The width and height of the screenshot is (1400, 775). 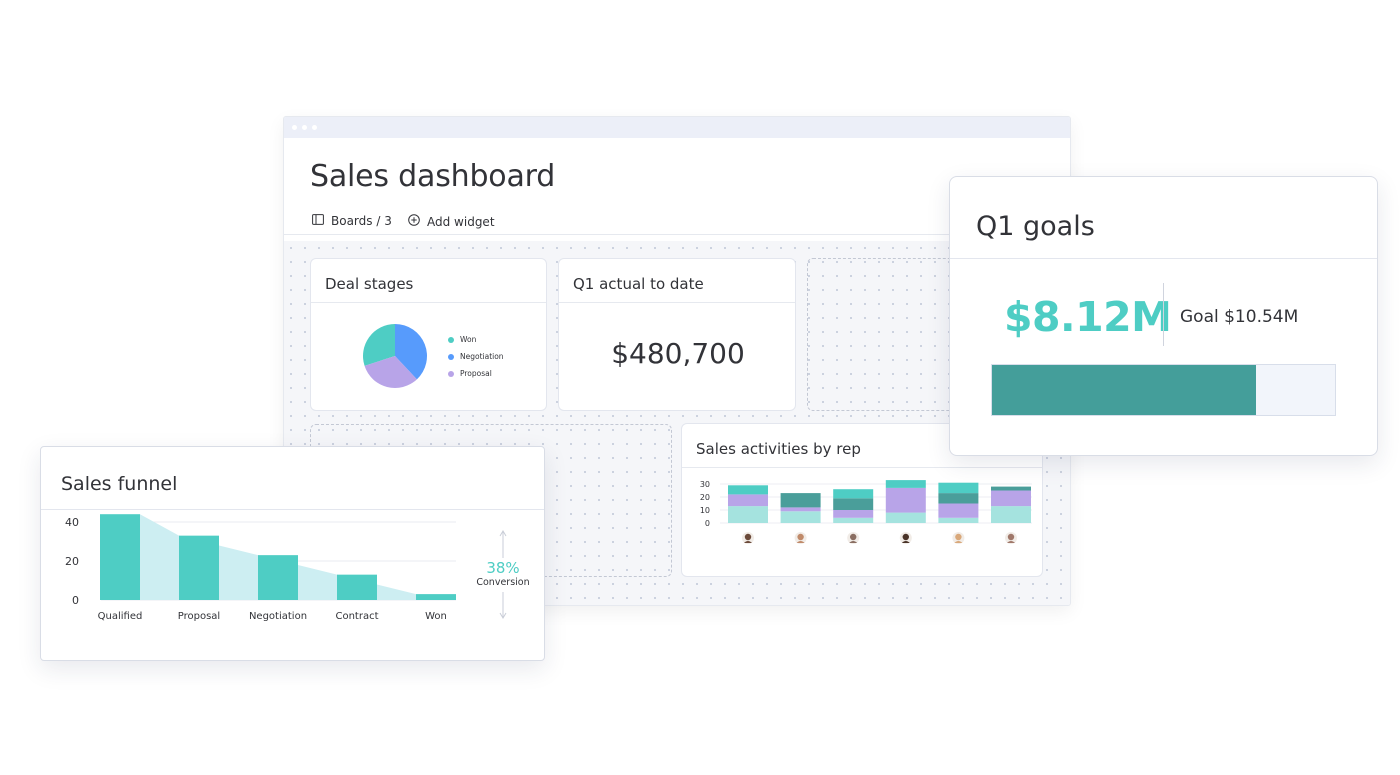 I want to click on legend-item-proposal: Proposal, so click(x=476, y=373).